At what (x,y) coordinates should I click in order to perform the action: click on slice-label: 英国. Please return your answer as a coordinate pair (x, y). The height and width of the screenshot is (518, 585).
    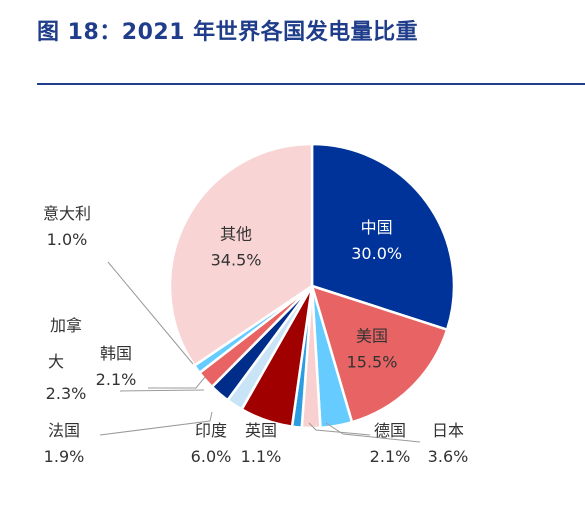
    Looking at the image, I should click on (261, 430).